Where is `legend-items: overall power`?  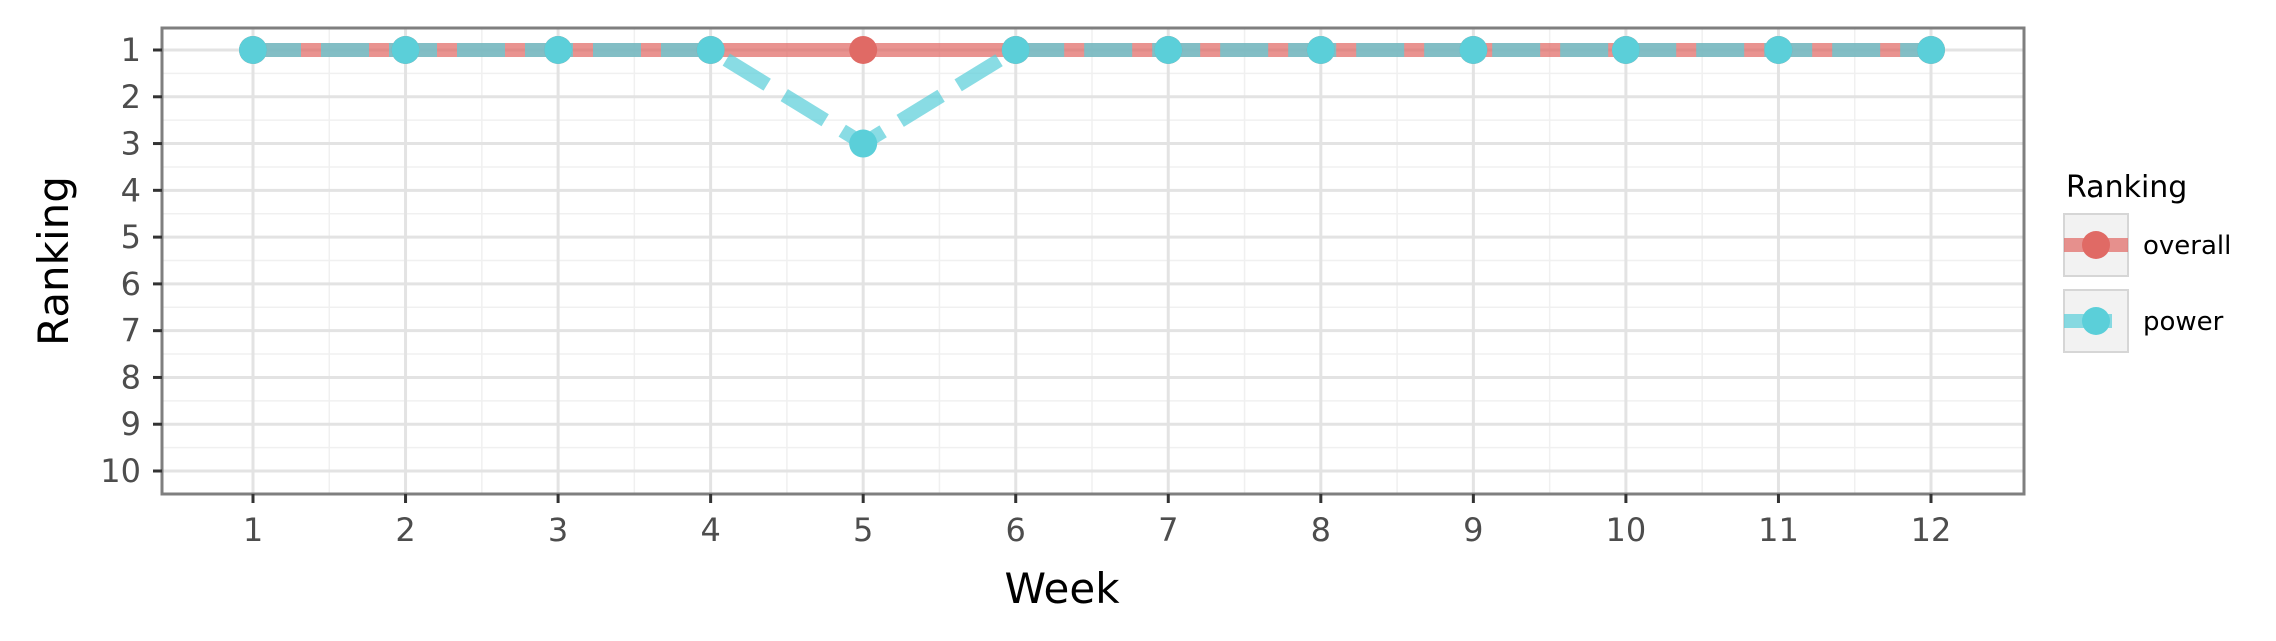
legend-items: overall power is located at coordinates (2147, 283).